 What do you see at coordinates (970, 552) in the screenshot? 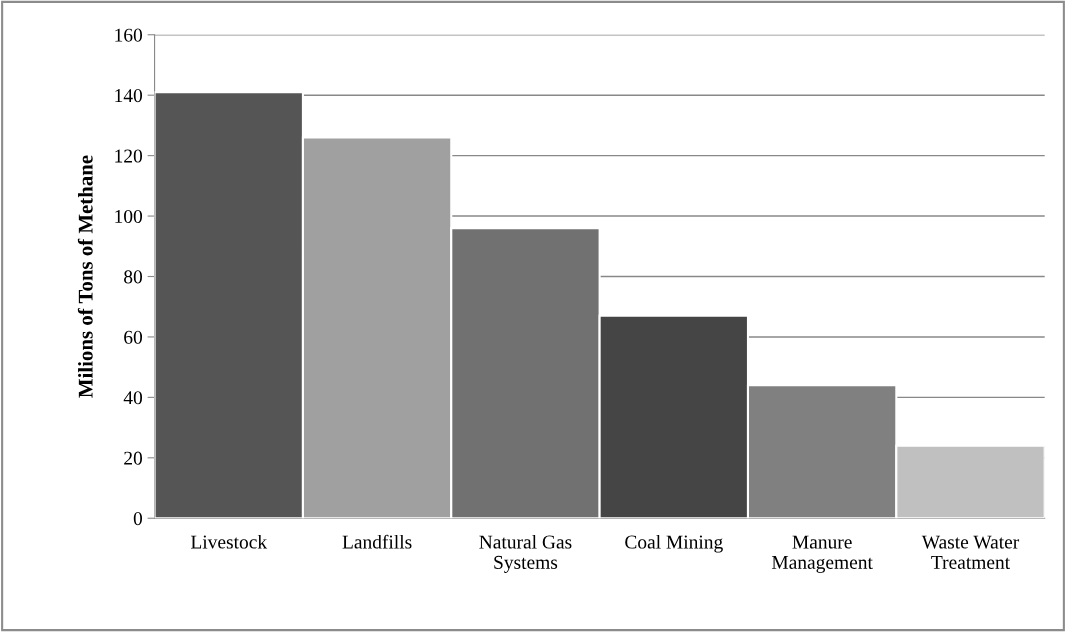
I see `x-tick-label: Waste Water Treatment` at bounding box center [970, 552].